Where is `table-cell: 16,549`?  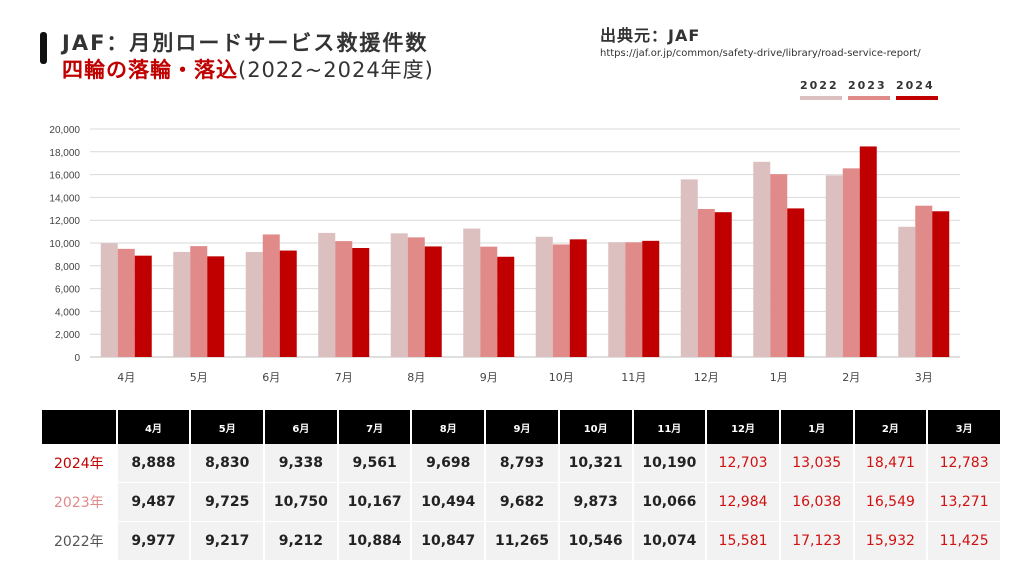
table-cell: 16,549 is located at coordinates (889, 502).